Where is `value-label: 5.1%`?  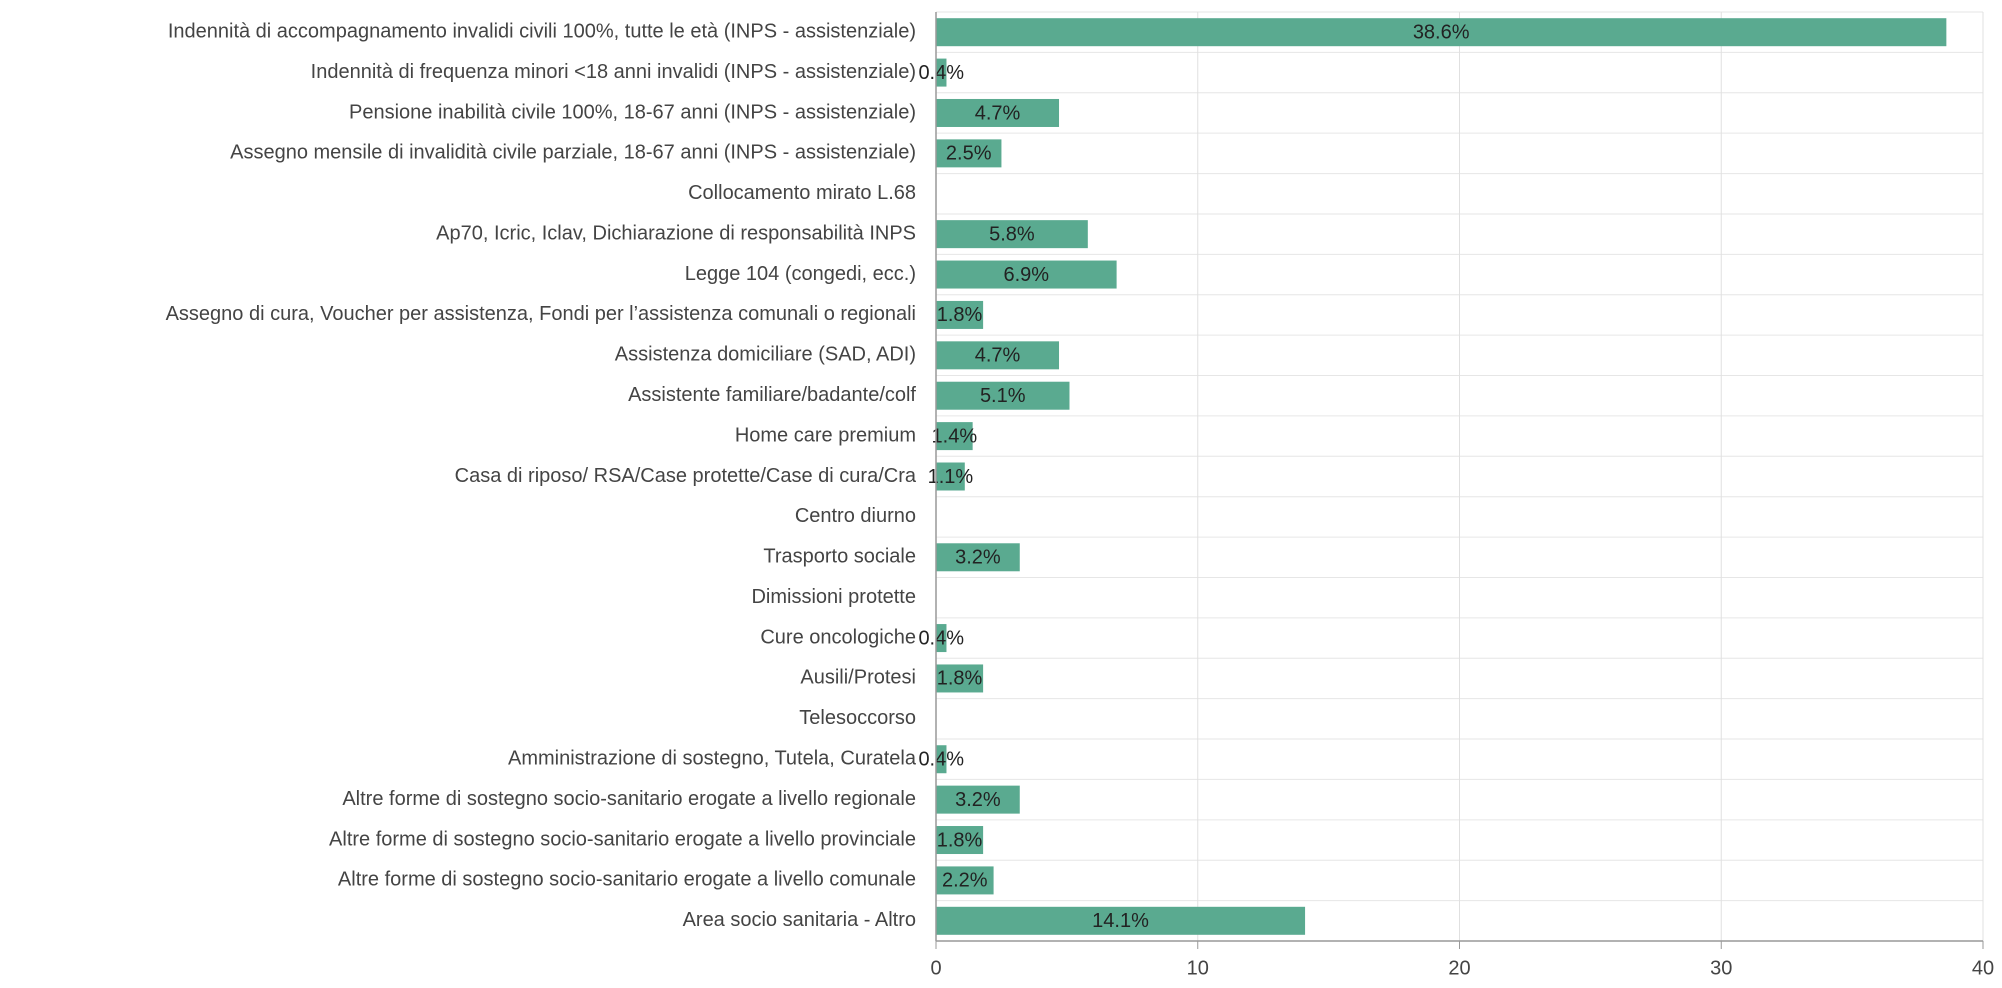 value-label: 5.1% is located at coordinates (1003, 396).